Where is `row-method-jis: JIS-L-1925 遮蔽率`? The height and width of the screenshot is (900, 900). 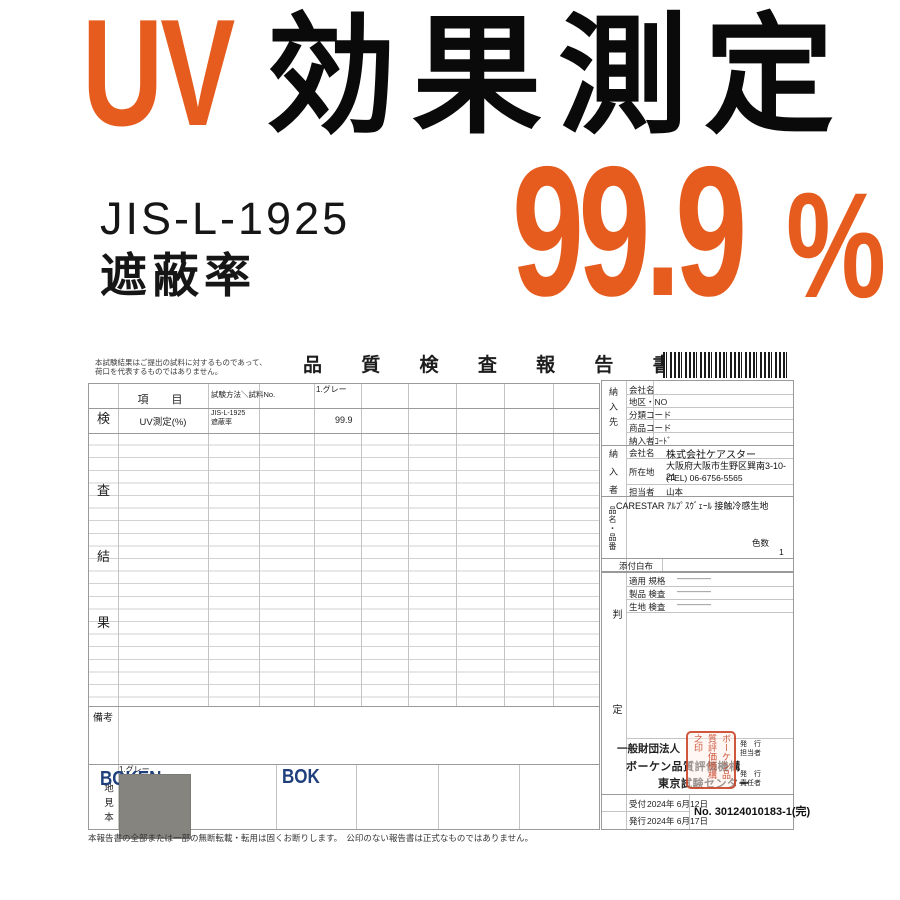
row-method-jis: JIS-L-1925 遮蔽率 is located at coordinates (228, 418).